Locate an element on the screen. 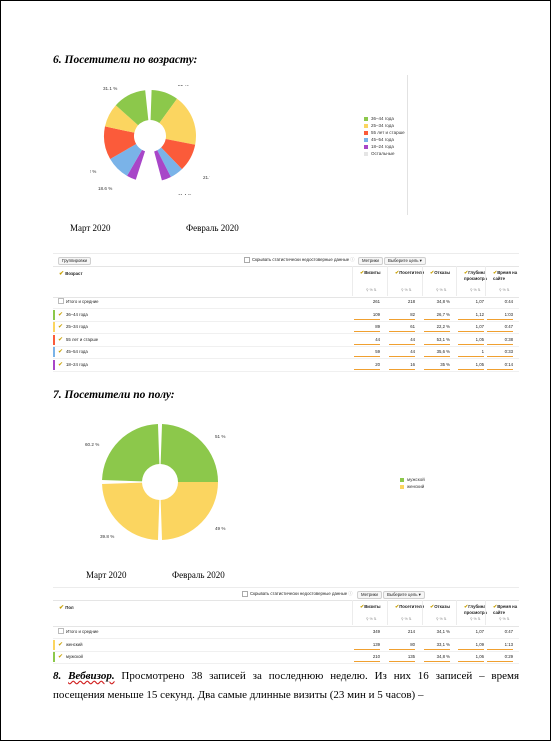 This screenshot has height=741, width=551. table-row: ✔ 36–44 года 109 82 26,7 % 1,12 1:03 is located at coordinates (286, 315).